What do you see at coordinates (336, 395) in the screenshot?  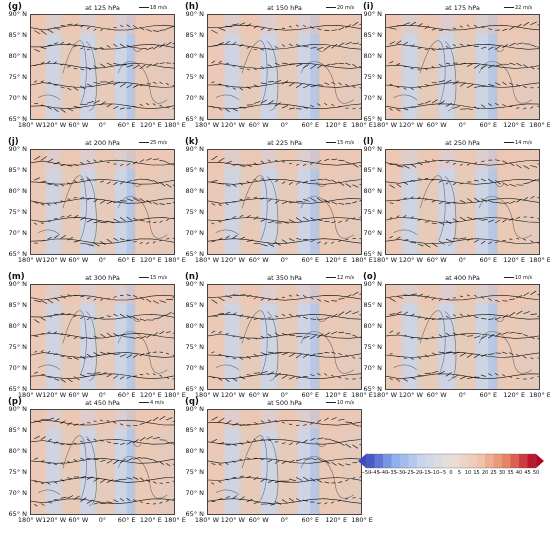 I see `x-tick-label: 120° E` at bounding box center [336, 395].